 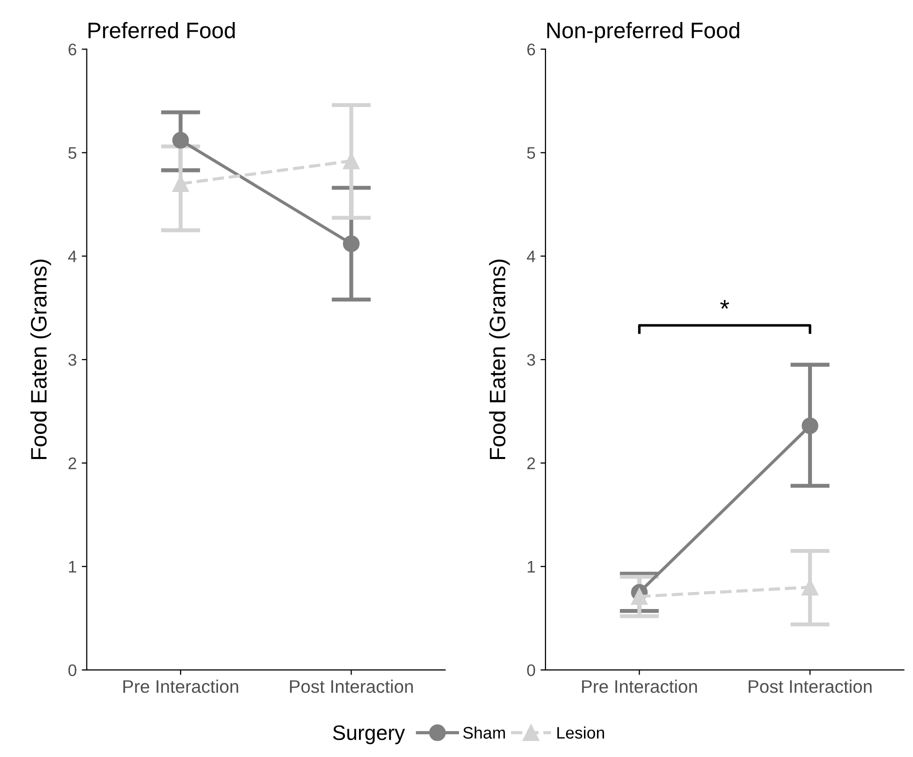 What do you see at coordinates (643, 32) in the screenshot?
I see `chart-title: Non-preferred Food` at bounding box center [643, 32].